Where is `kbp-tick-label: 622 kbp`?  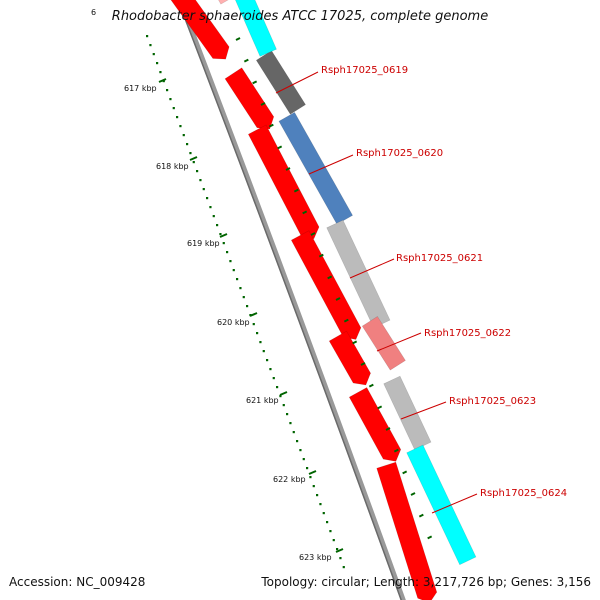
kbp-tick-label: 622 kbp is located at coordinates (289, 479).